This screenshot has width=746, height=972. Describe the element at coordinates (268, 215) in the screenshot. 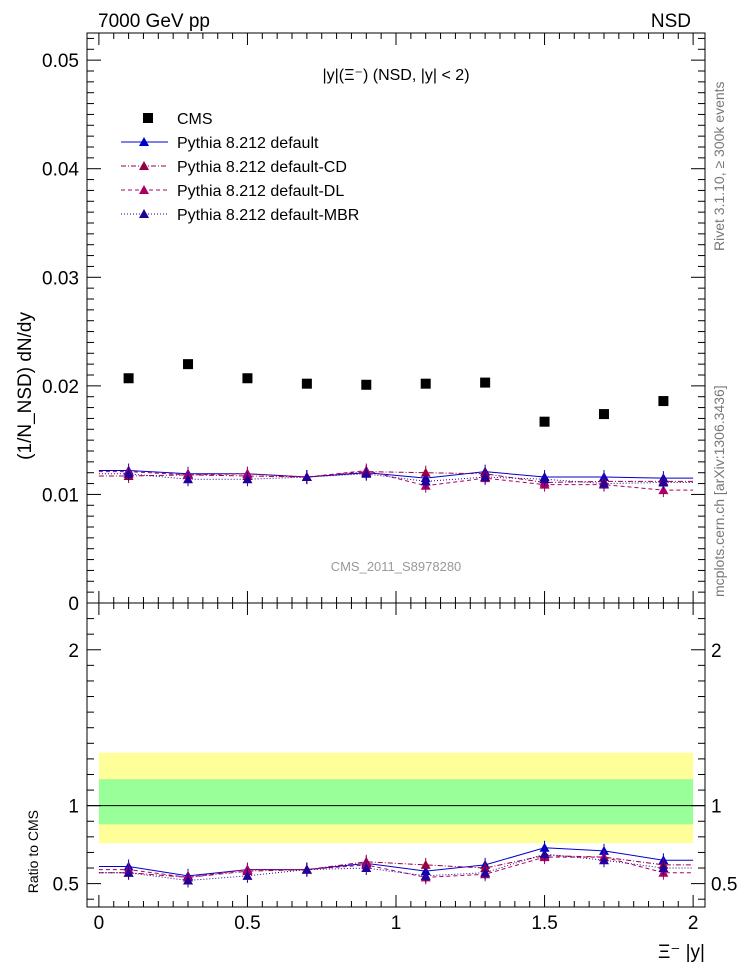

I see `legend-label: Pythia 8.212 default-MBR` at that location.